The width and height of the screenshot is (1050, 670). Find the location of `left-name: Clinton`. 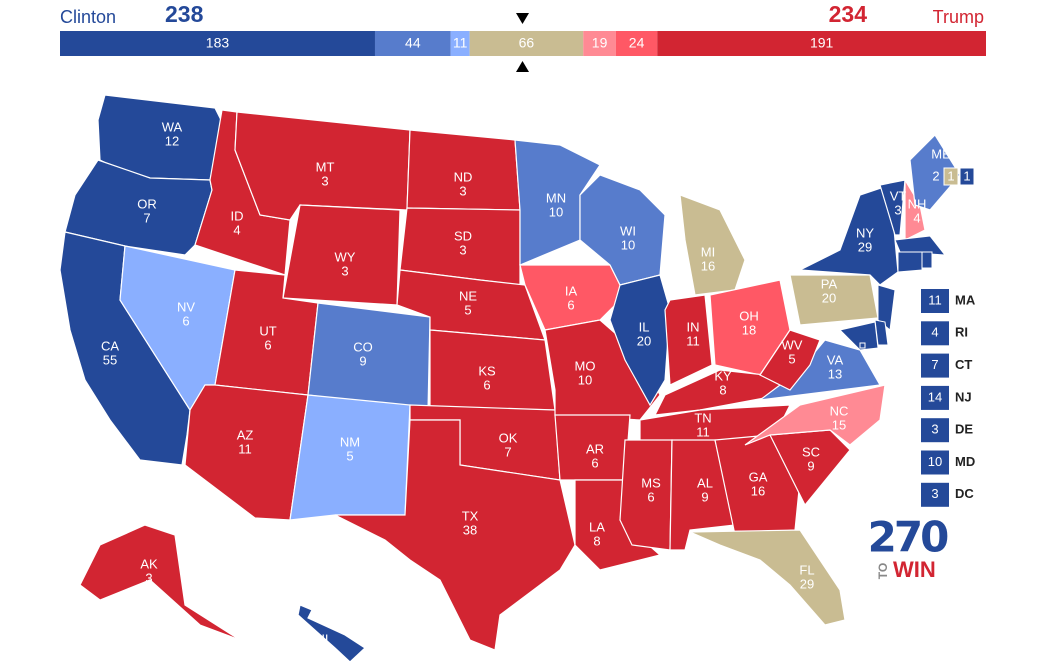

left-name: Clinton is located at coordinates (88, 17).